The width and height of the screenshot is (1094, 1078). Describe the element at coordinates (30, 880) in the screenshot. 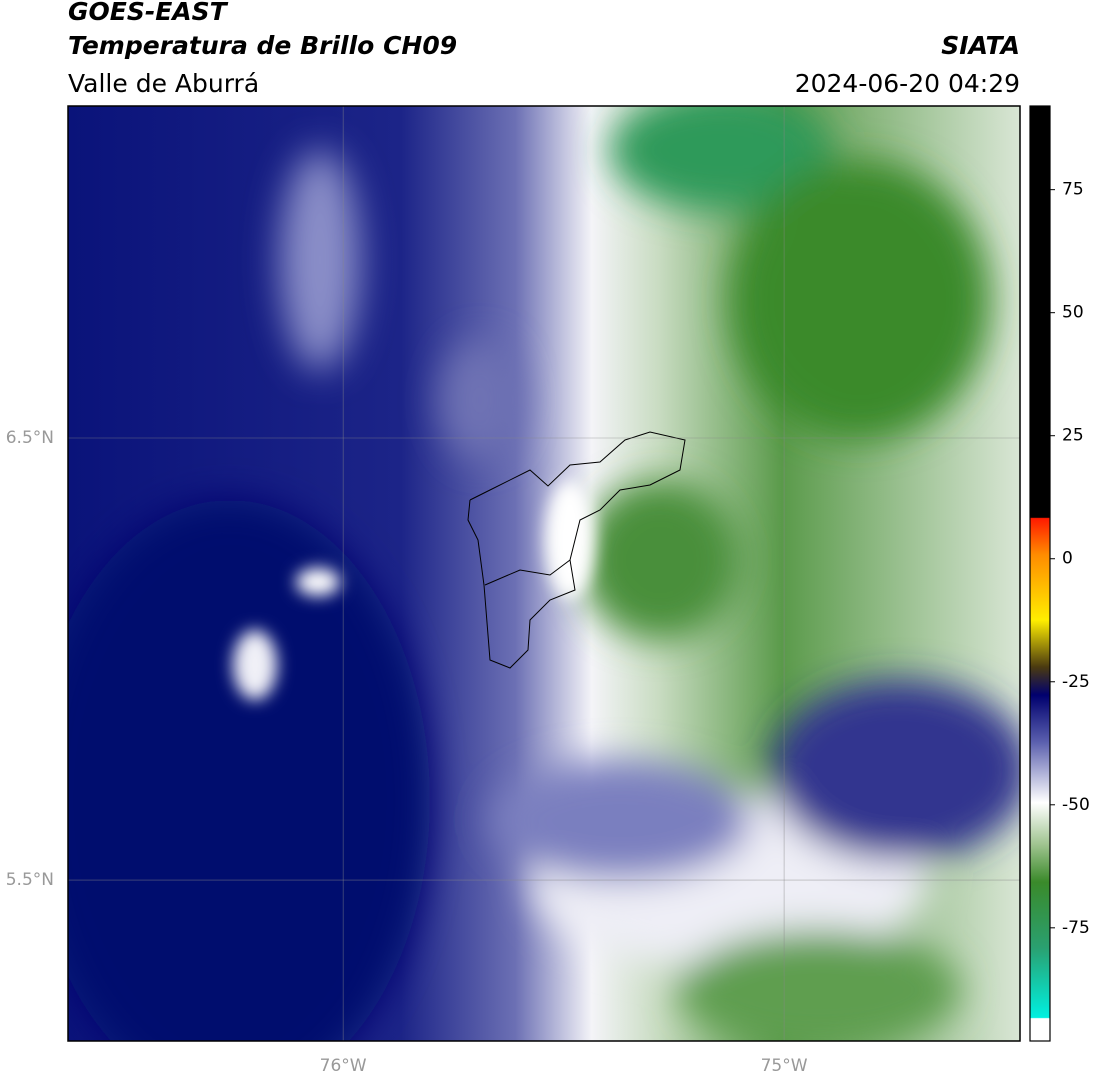

I see `lat-tick-label: 5.5°N` at that location.